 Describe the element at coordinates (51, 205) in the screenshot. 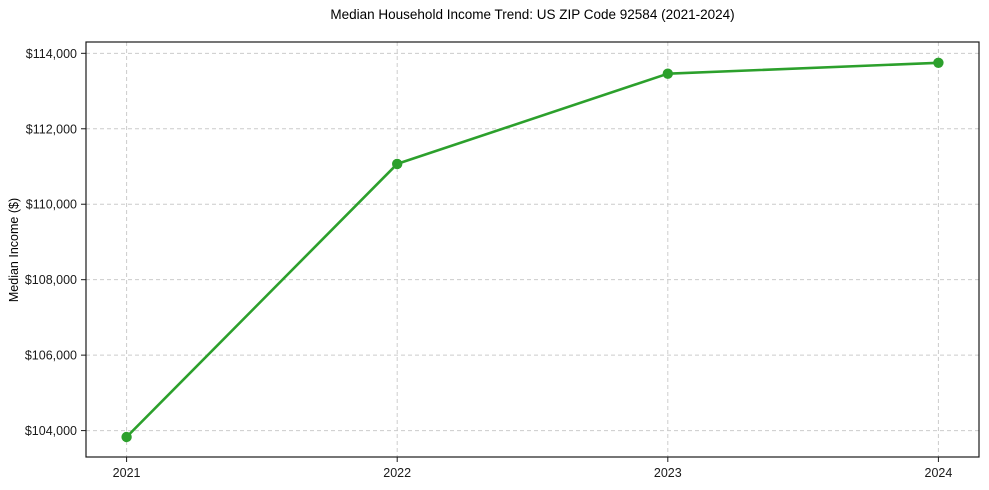

I see `y-tick-label: $110,000` at that location.